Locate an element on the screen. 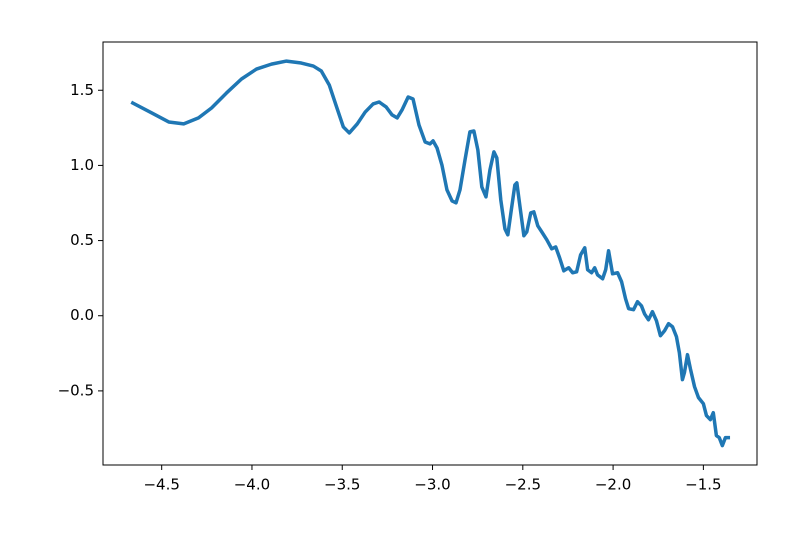 This screenshot has height=541, width=800. x-tick-label: −4.5 is located at coordinates (161, 485).